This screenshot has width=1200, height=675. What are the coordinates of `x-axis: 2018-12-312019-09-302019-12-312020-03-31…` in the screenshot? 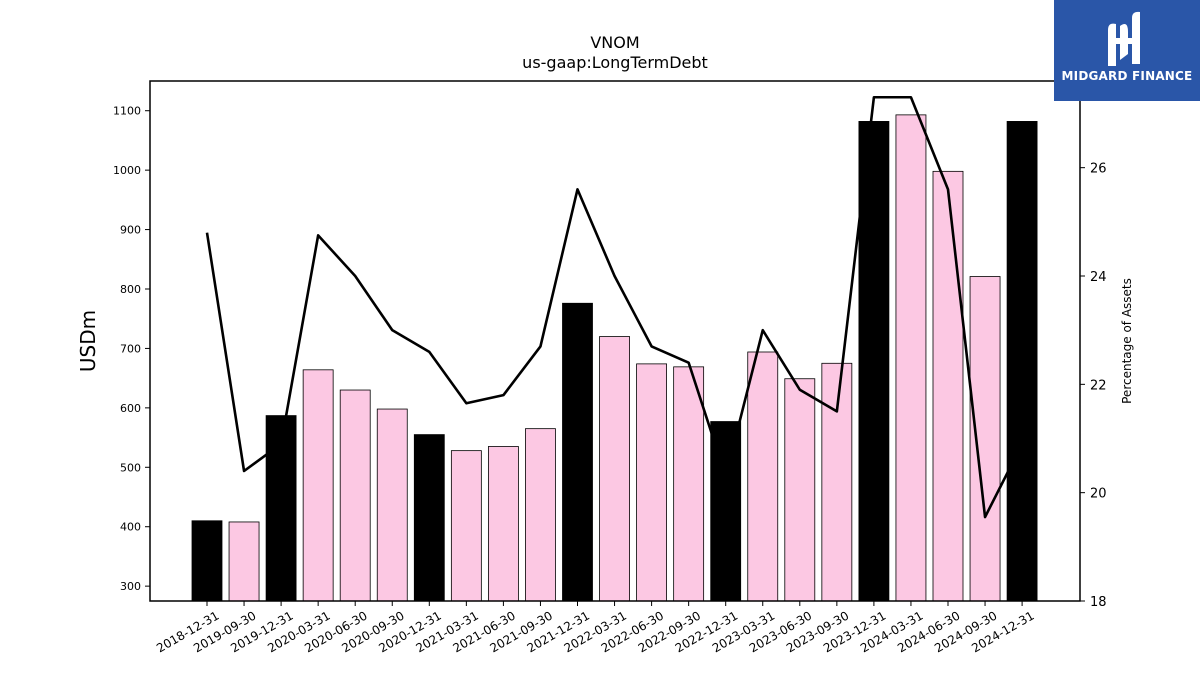 It's located at (595, 628).